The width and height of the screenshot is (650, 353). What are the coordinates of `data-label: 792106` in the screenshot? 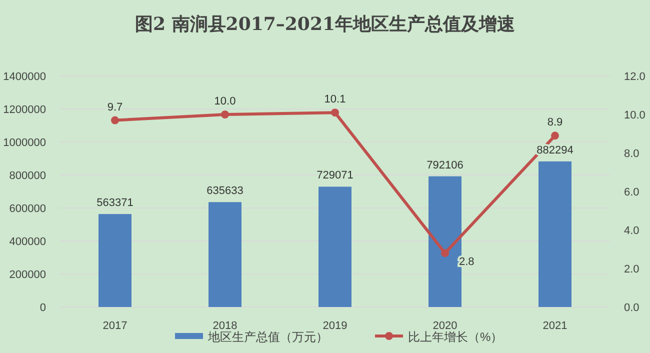 It's located at (445, 165).